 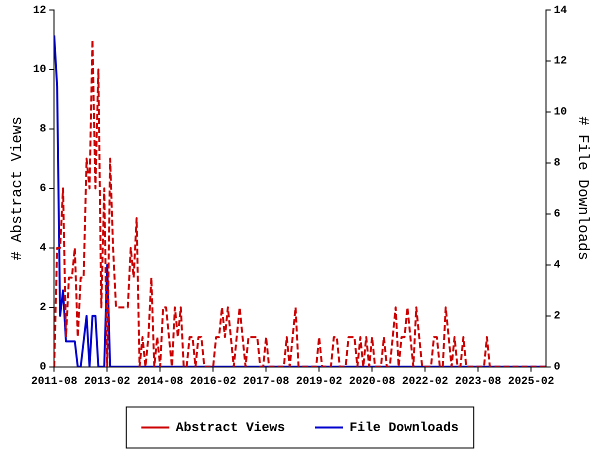 I want to click on x-tick-label: 2025-02, so click(x=531, y=382).